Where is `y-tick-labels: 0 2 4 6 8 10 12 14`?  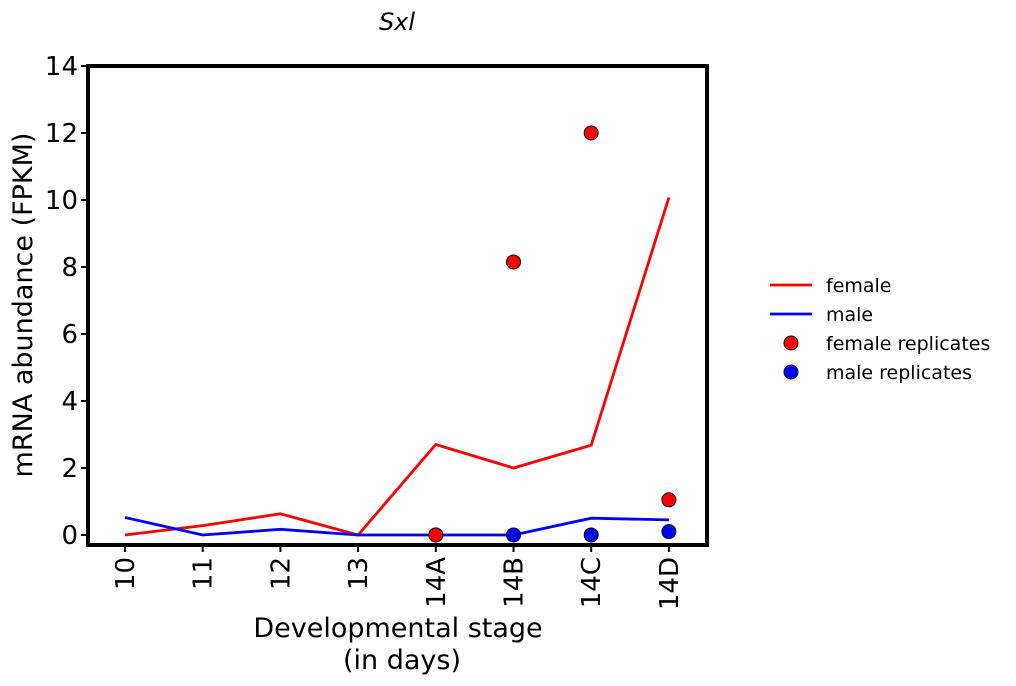
y-tick-labels: 0 2 4 6 8 10 12 14 is located at coordinates (66, 301).